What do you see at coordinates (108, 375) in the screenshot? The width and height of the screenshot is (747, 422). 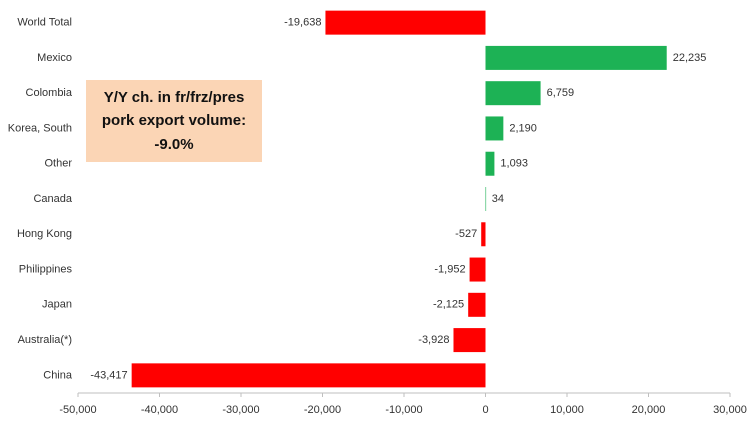 I see `data-label: -43,417` at bounding box center [108, 375].